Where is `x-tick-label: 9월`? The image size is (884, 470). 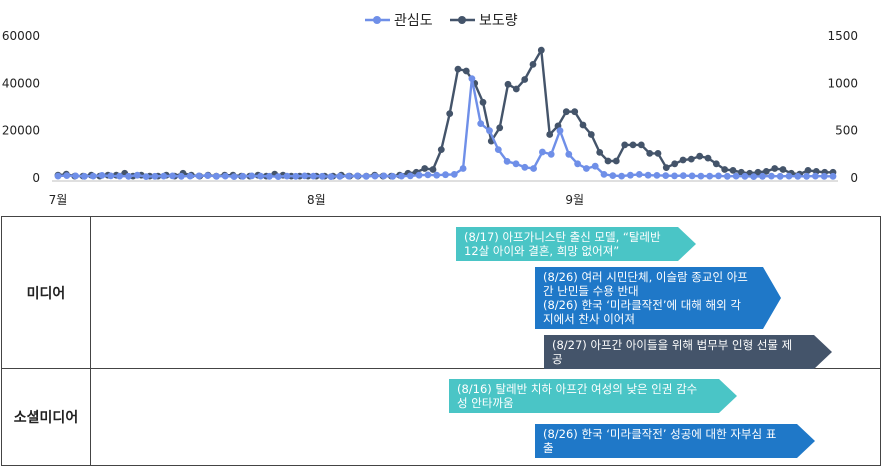
x-tick-label: 9월 is located at coordinates (574, 200).